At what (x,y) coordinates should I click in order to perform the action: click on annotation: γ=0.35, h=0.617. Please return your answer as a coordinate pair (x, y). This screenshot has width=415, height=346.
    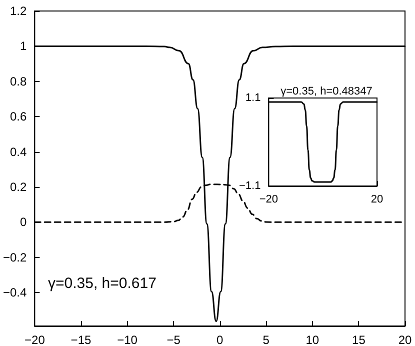
    Looking at the image, I should click on (102, 283).